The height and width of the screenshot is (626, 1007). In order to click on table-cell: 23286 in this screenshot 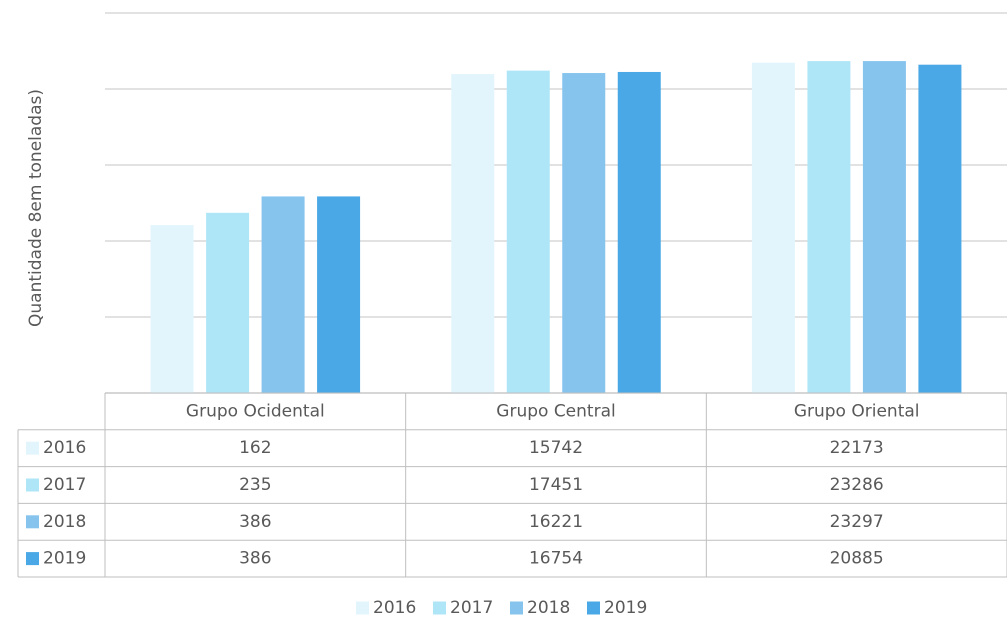, I will do `click(857, 485)`.